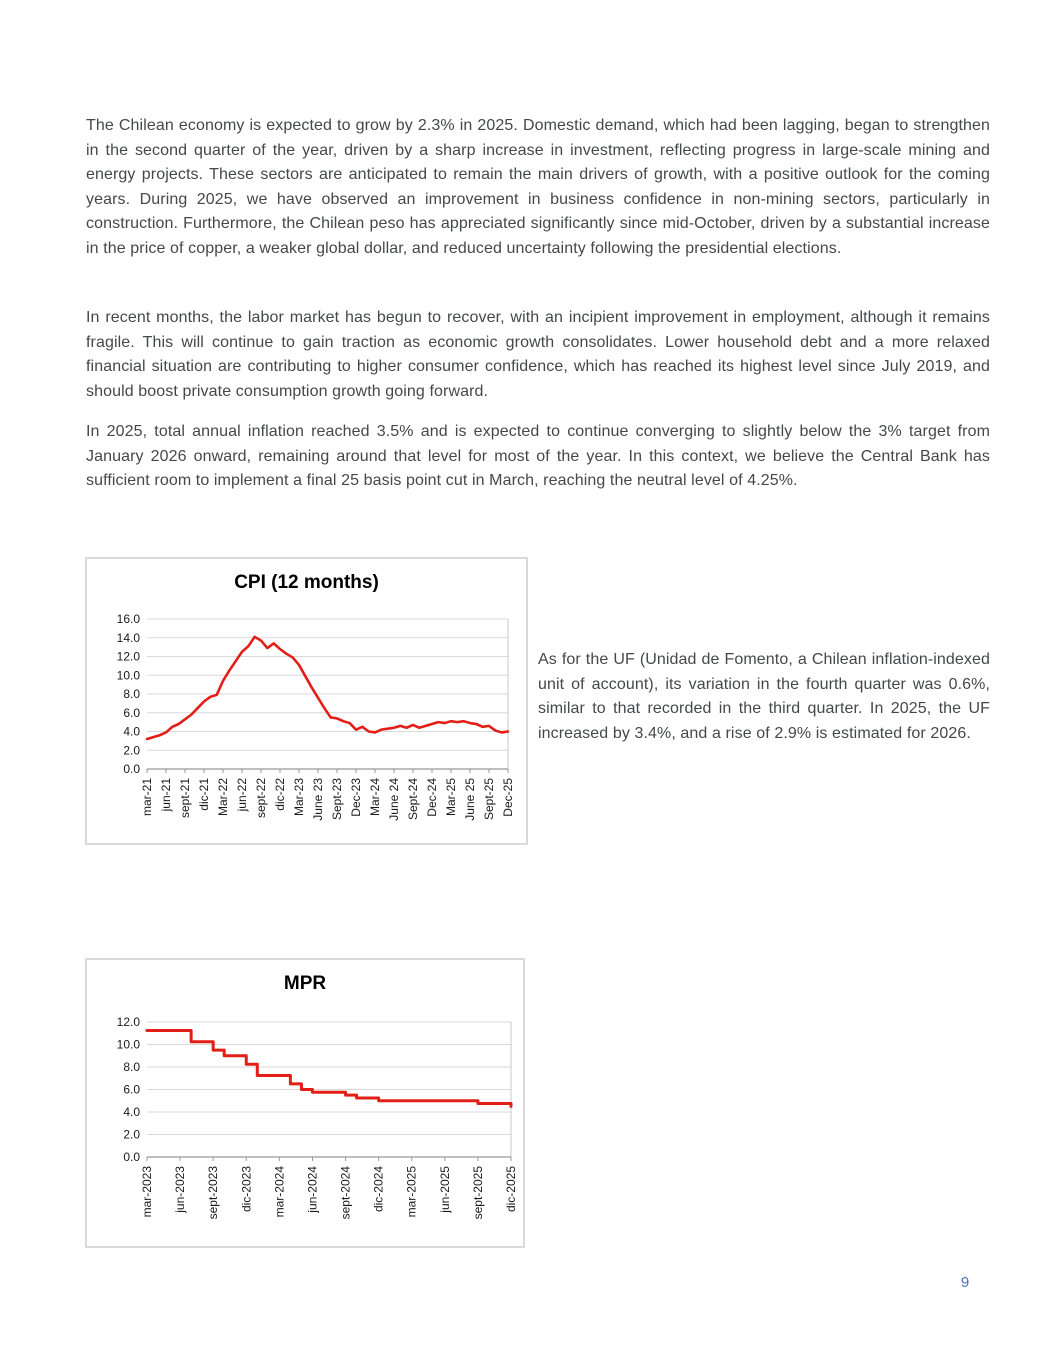 This screenshot has width=1055, height=1365. What do you see at coordinates (147, 1192) in the screenshot?
I see `svg-text: mar-2023` at bounding box center [147, 1192].